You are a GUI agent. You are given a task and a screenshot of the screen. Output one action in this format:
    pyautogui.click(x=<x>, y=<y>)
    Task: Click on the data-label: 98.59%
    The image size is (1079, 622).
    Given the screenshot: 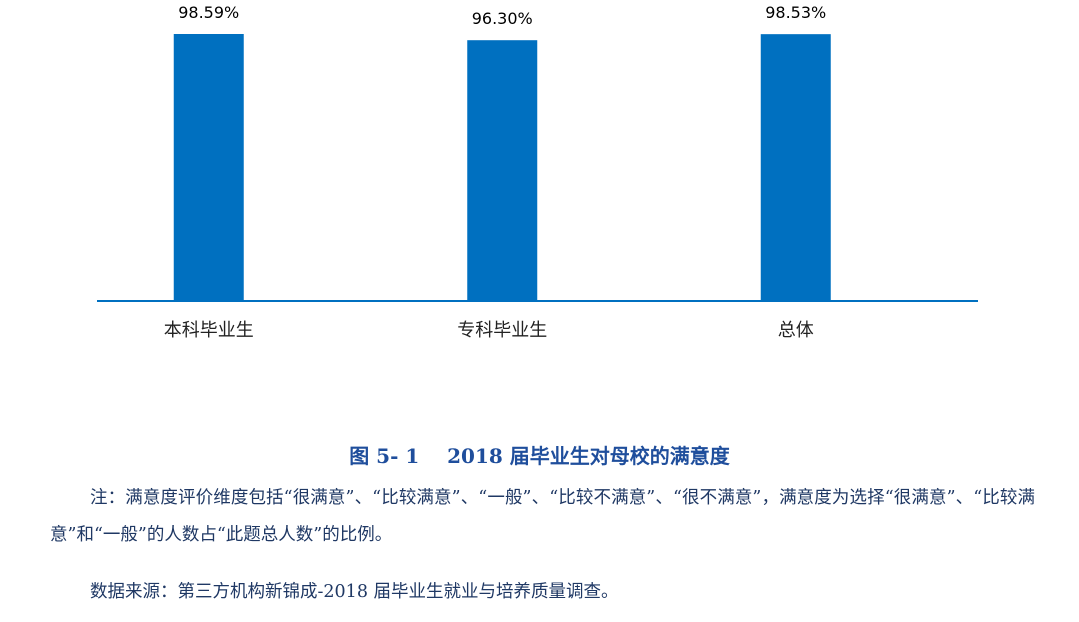 What is the action you would take?
    pyautogui.click(x=208, y=12)
    